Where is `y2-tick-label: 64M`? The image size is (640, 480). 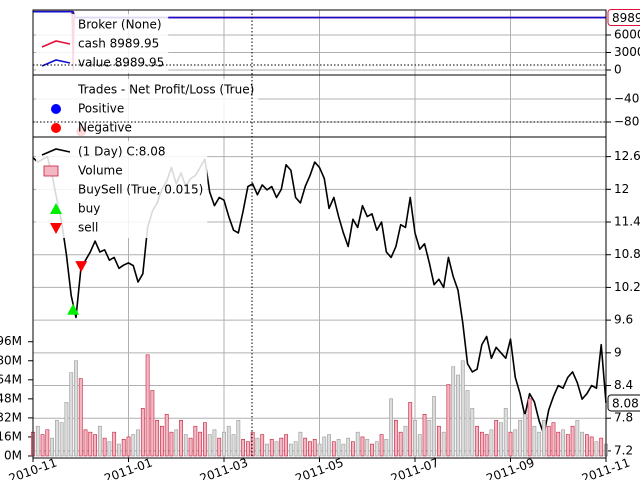
y2-tick-label: 64M is located at coordinates (11, 379).